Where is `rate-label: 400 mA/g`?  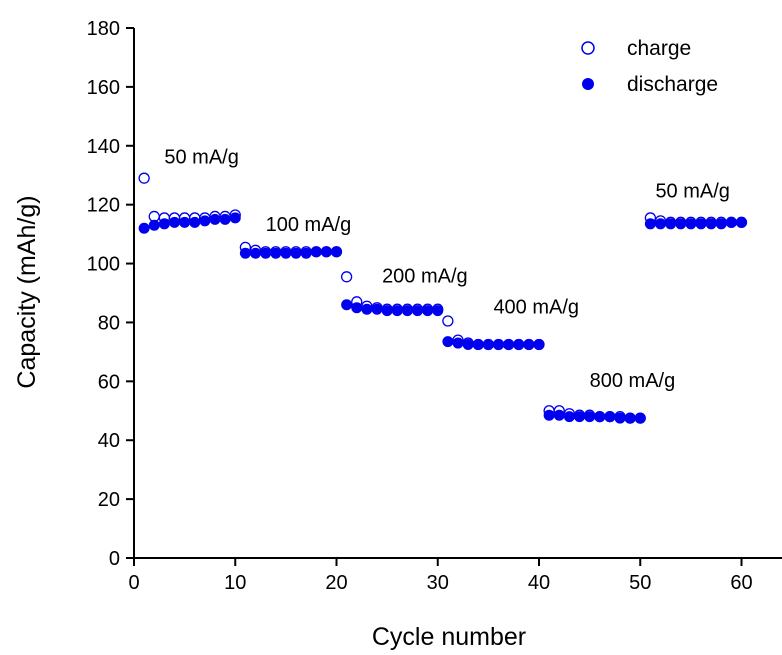
rate-label: 400 mA/g is located at coordinates (536, 308).